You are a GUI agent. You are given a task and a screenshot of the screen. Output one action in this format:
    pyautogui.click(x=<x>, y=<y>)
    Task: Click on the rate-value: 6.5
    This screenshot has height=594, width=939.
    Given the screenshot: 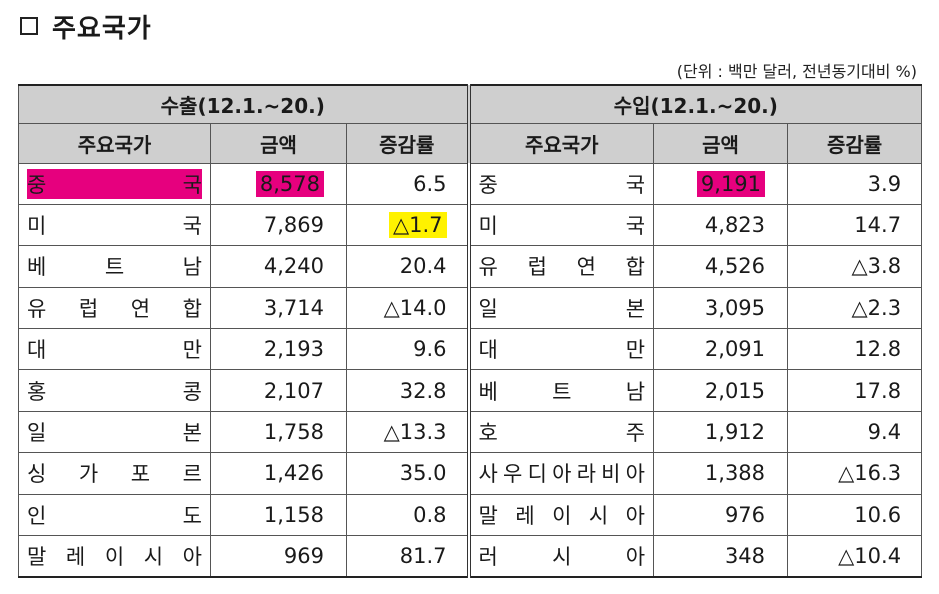 What is the action you would take?
    pyautogui.click(x=430, y=183)
    